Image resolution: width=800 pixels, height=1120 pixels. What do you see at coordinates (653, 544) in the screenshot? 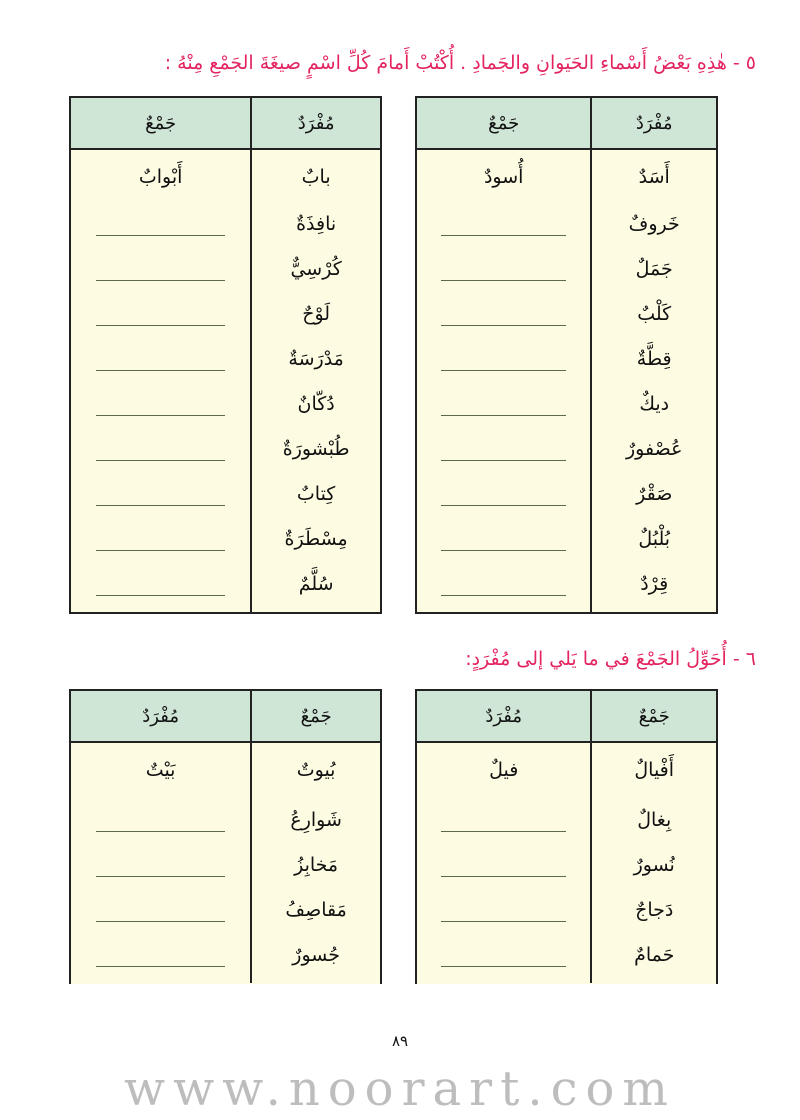
I see `given-word: بُلْبُلٌ` at bounding box center [653, 544].